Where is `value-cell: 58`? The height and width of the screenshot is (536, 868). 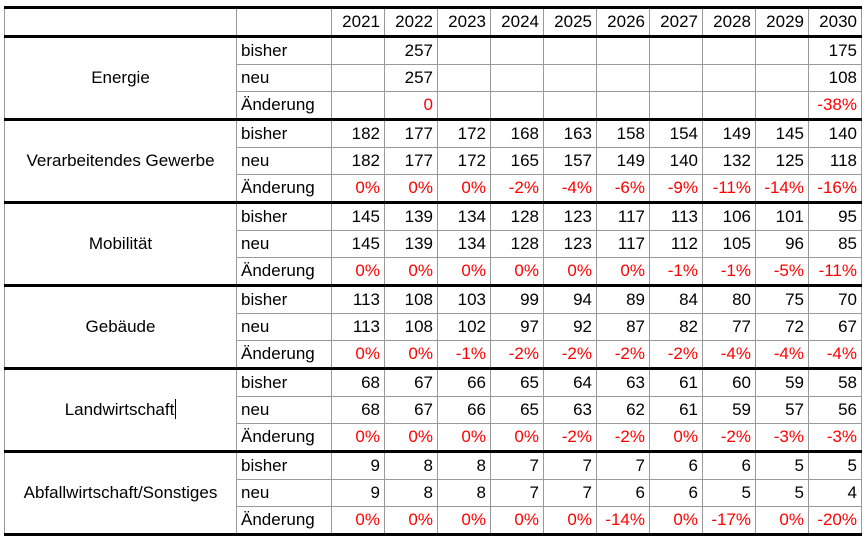
value-cell: 58 is located at coordinates (835, 382).